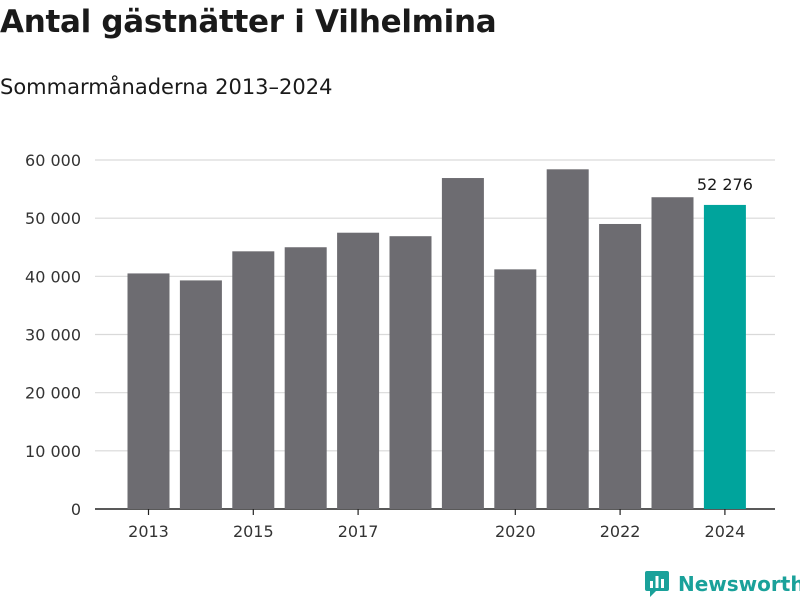  What do you see at coordinates (53, 218) in the screenshot?
I see `y-tick-label: 50 000` at bounding box center [53, 218].